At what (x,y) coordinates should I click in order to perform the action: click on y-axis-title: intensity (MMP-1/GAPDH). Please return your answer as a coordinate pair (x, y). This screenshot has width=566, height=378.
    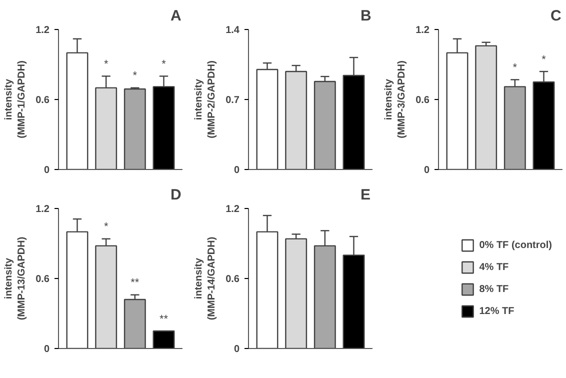
    Looking at the image, I should click on (15, 99).